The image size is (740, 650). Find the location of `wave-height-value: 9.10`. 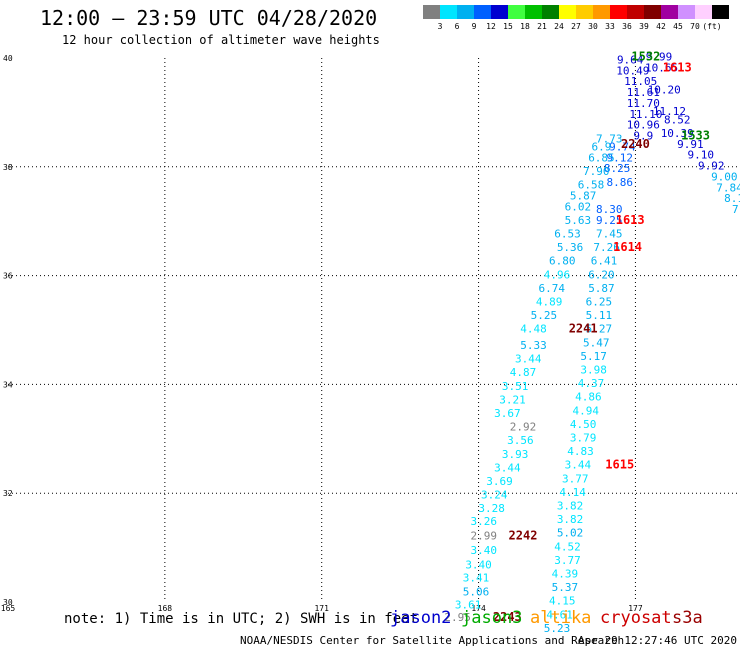

wave-height-value: 9.10 is located at coordinates (701, 155).